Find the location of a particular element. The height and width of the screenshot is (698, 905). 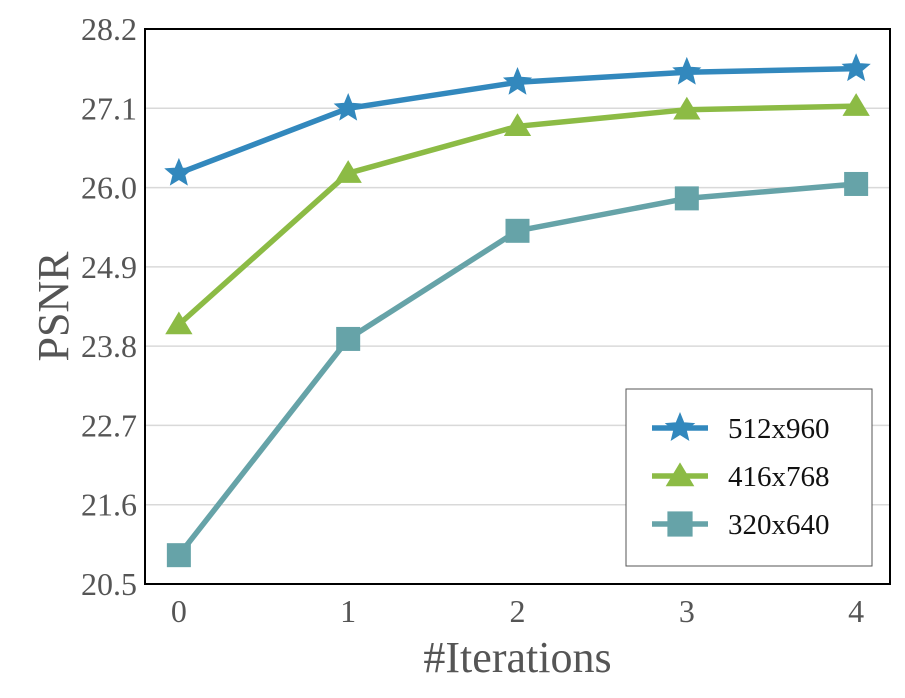

legend-label: 320x640 is located at coordinates (779, 525).